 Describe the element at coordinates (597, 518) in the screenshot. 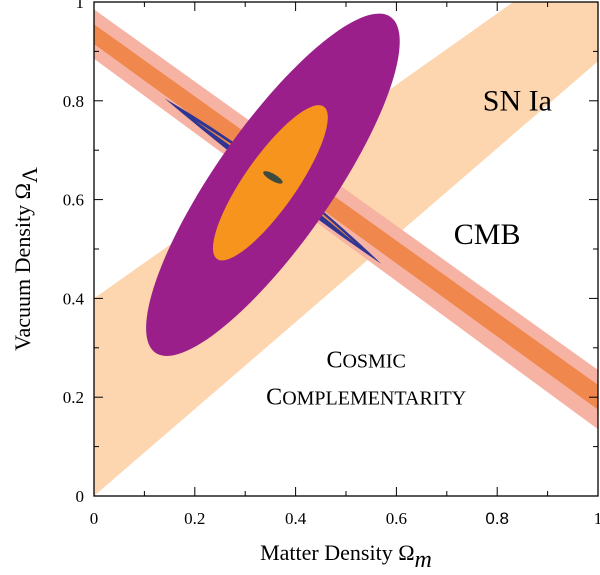

I see `x-tick-label: 1` at that location.